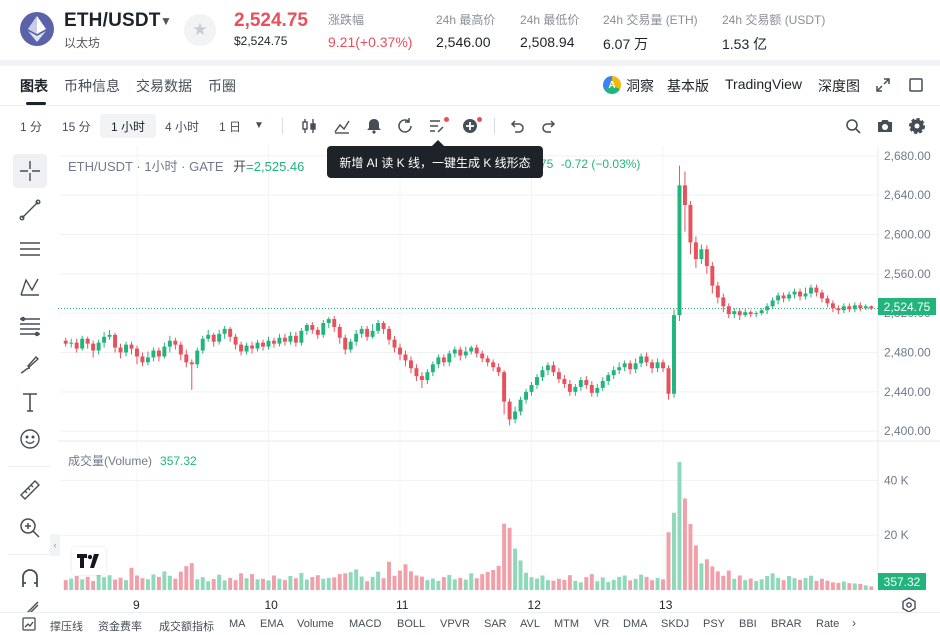 The image size is (940, 635). I want to click on search-icon, so click(853, 126).